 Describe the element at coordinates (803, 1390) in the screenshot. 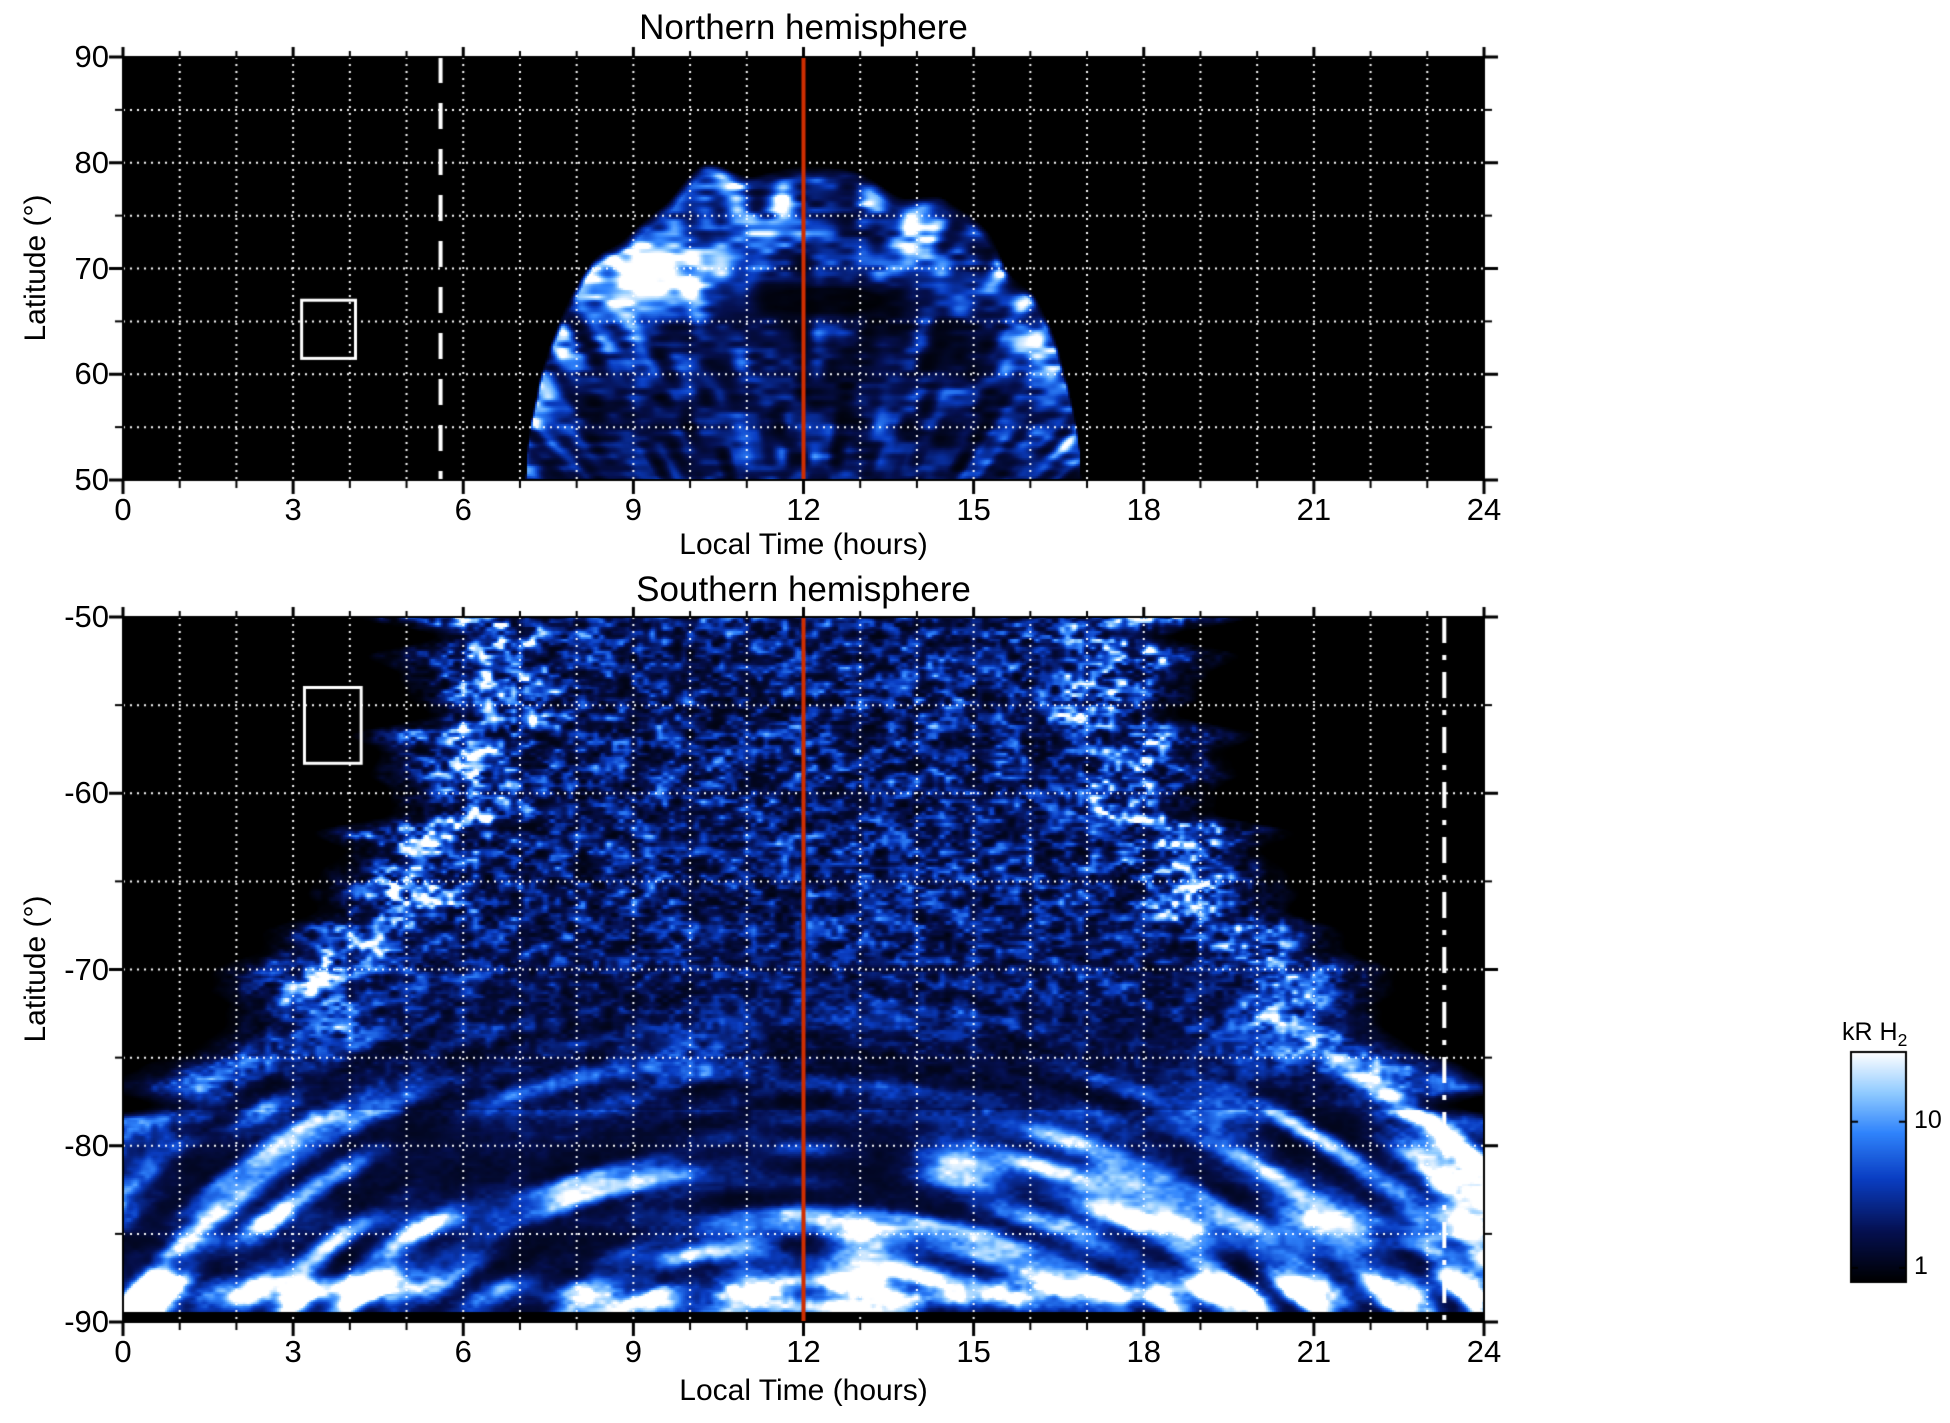

I see `south-xaxis-label: Local Time (hours)` at that location.